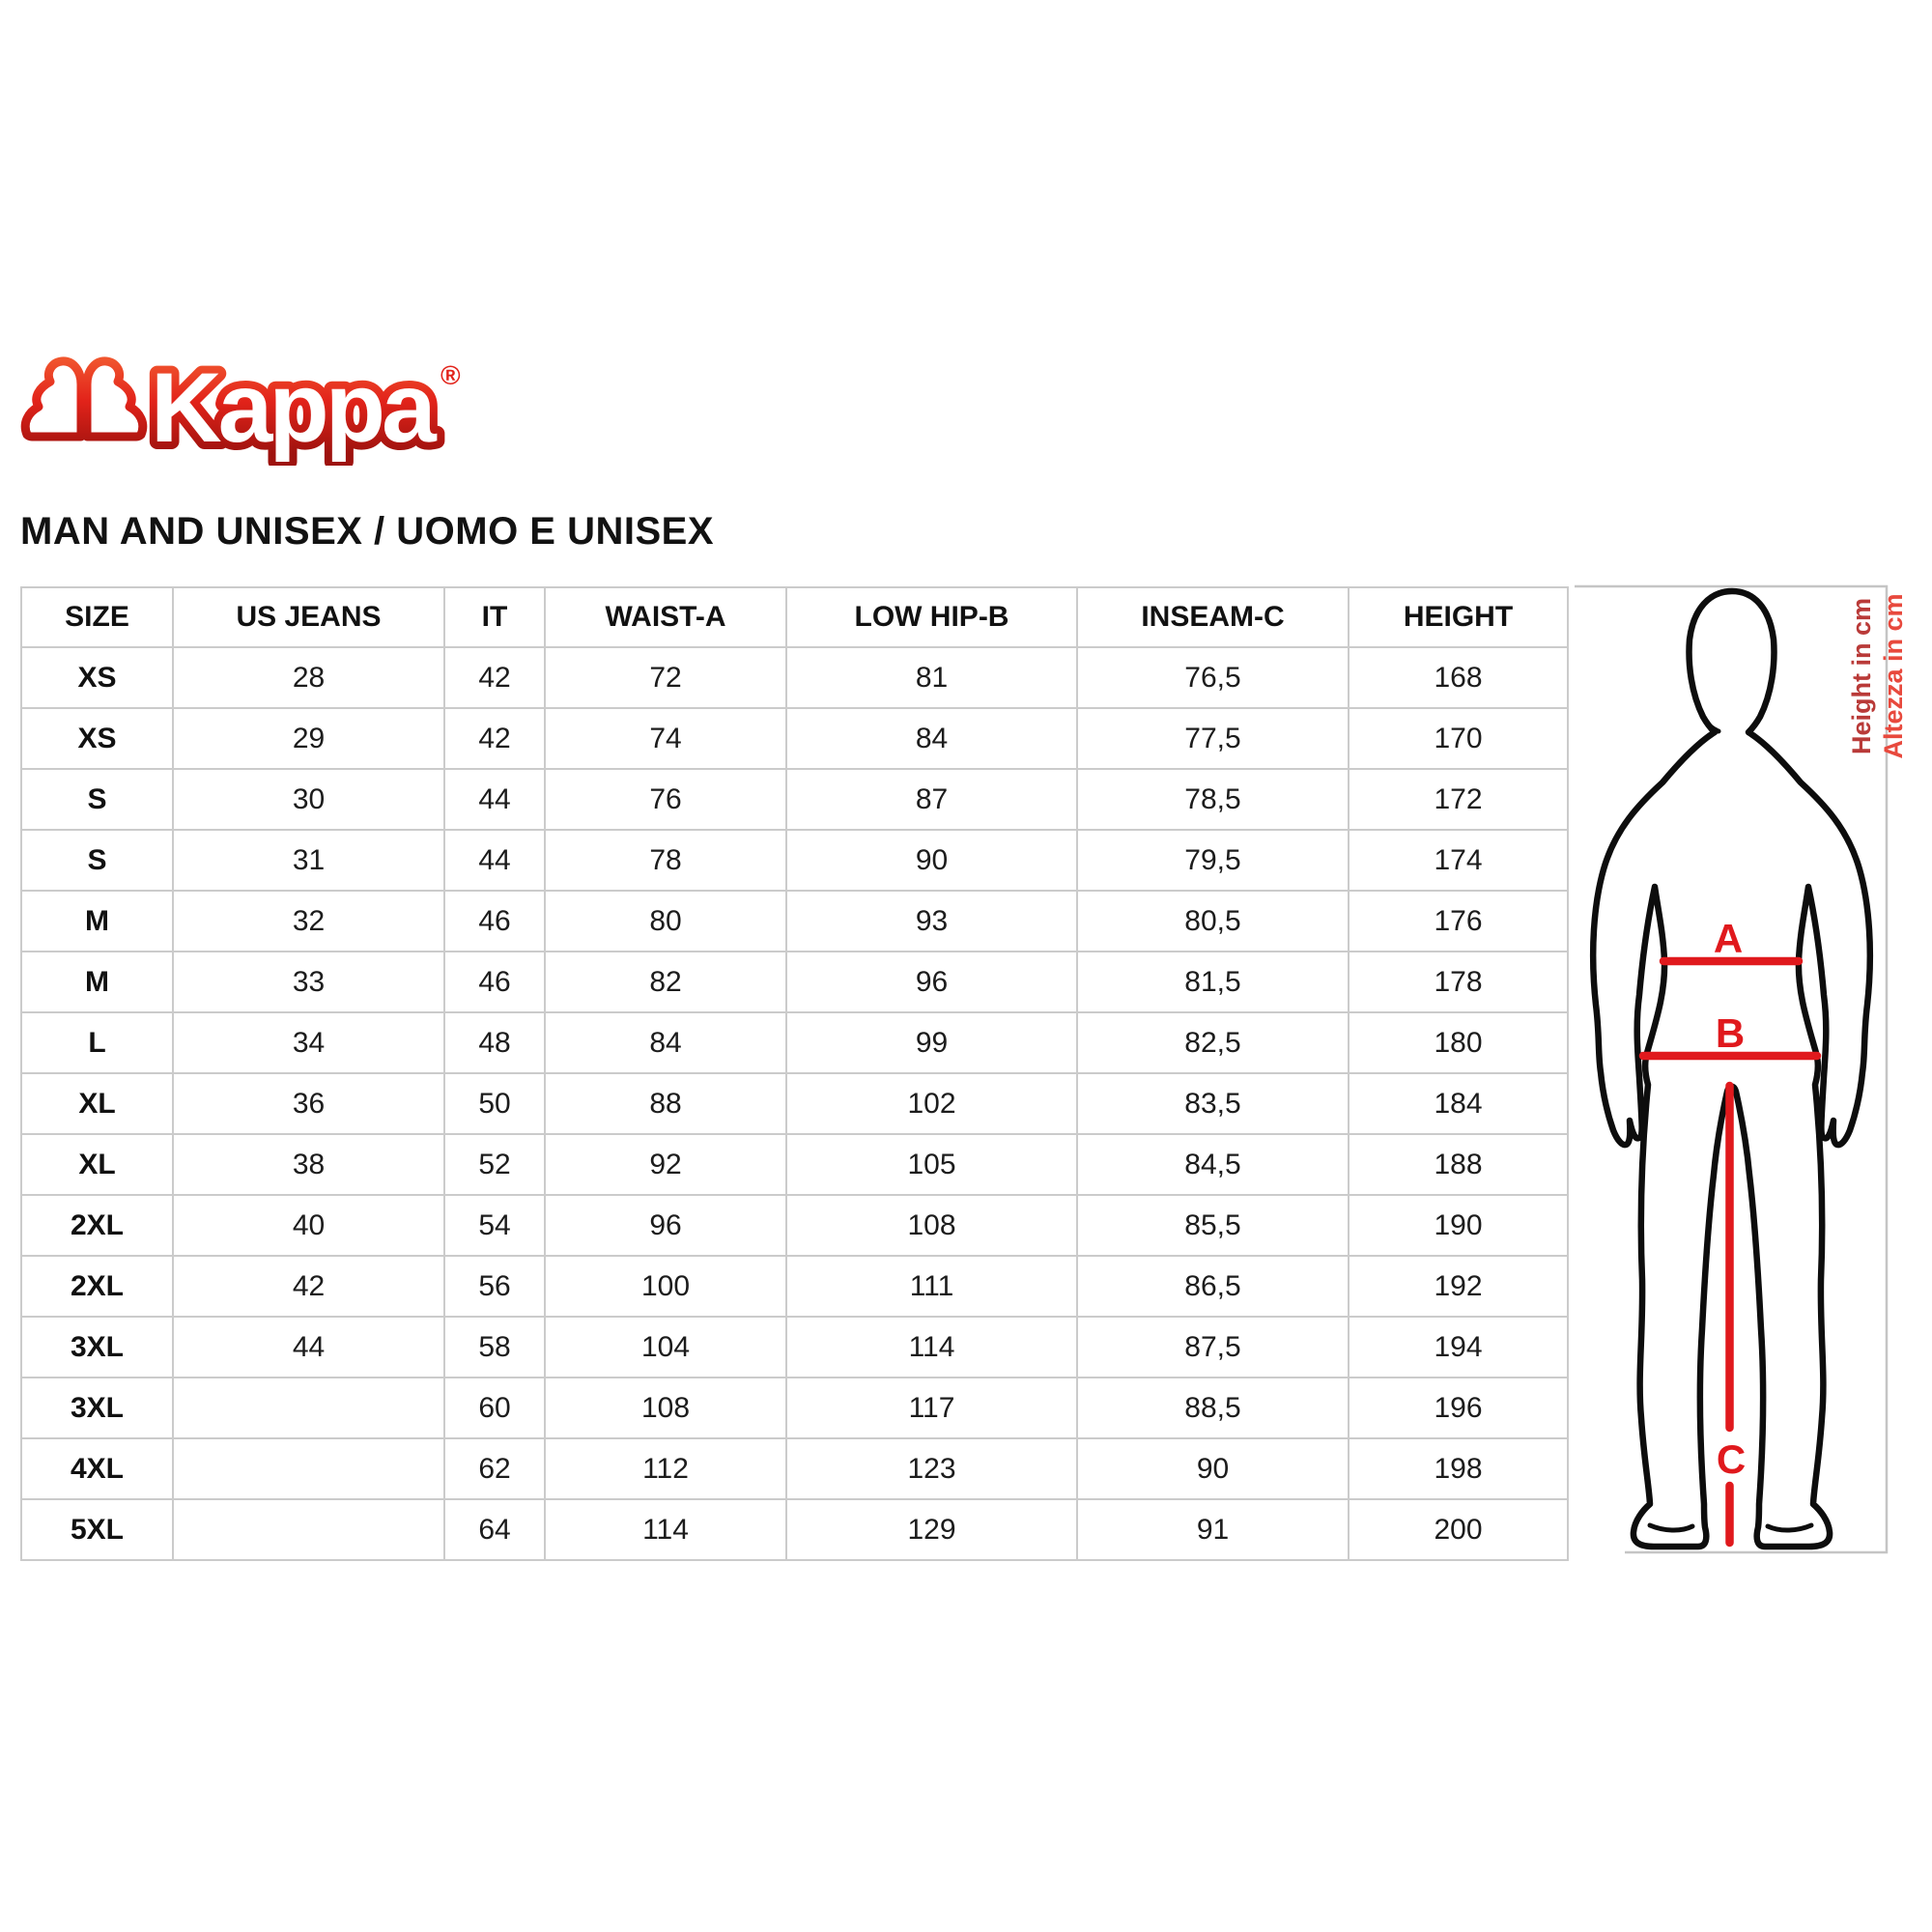  What do you see at coordinates (97, 677) in the screenshot?
I see `size-cell: XS` at bounding box center [97, 677].